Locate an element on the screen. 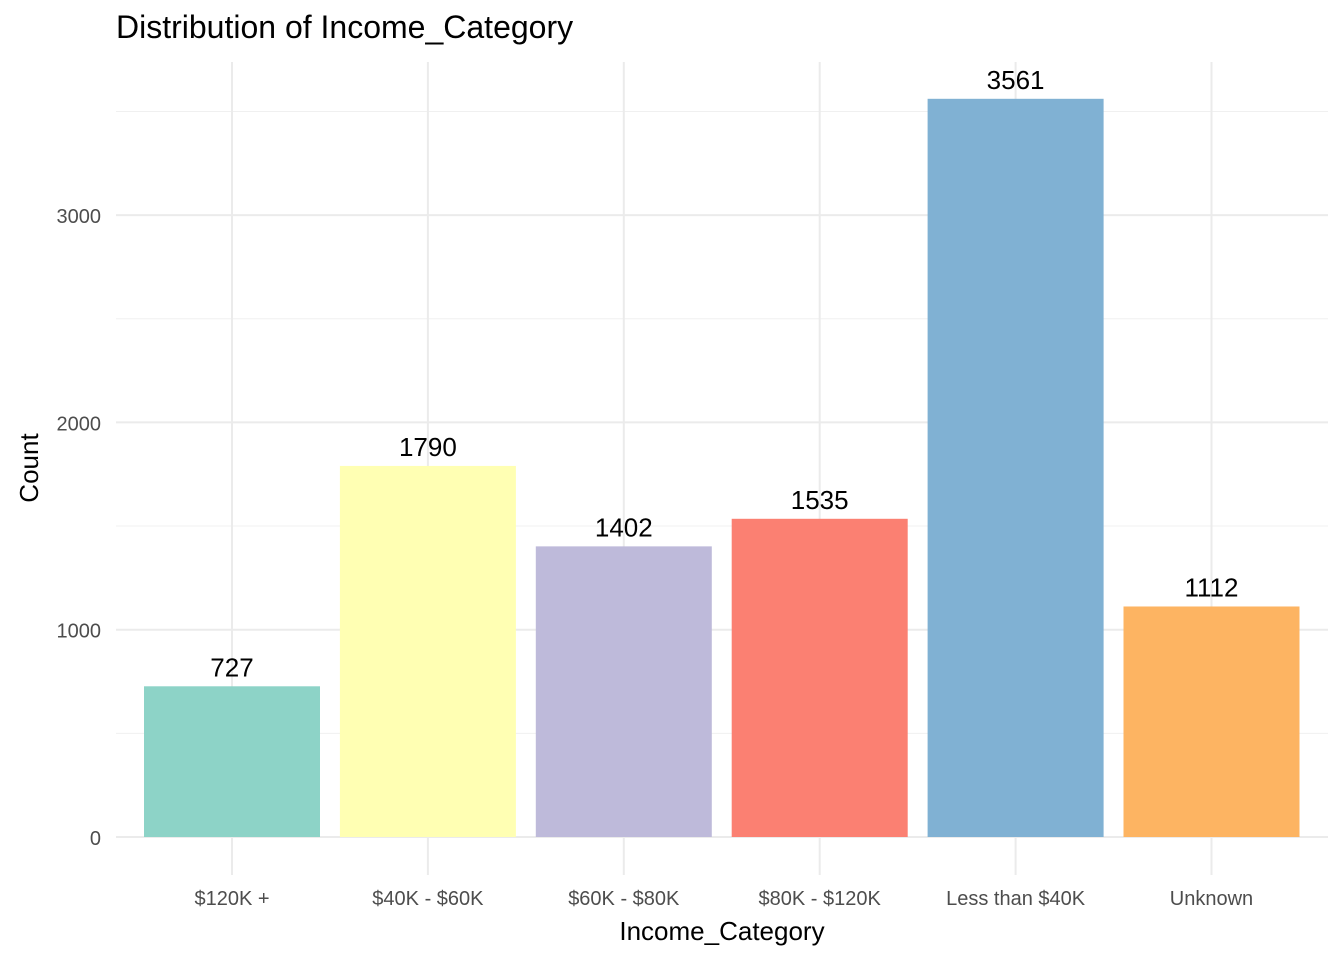  chart-title: Distribution of Income_Category is located at coordinates (345, 27).